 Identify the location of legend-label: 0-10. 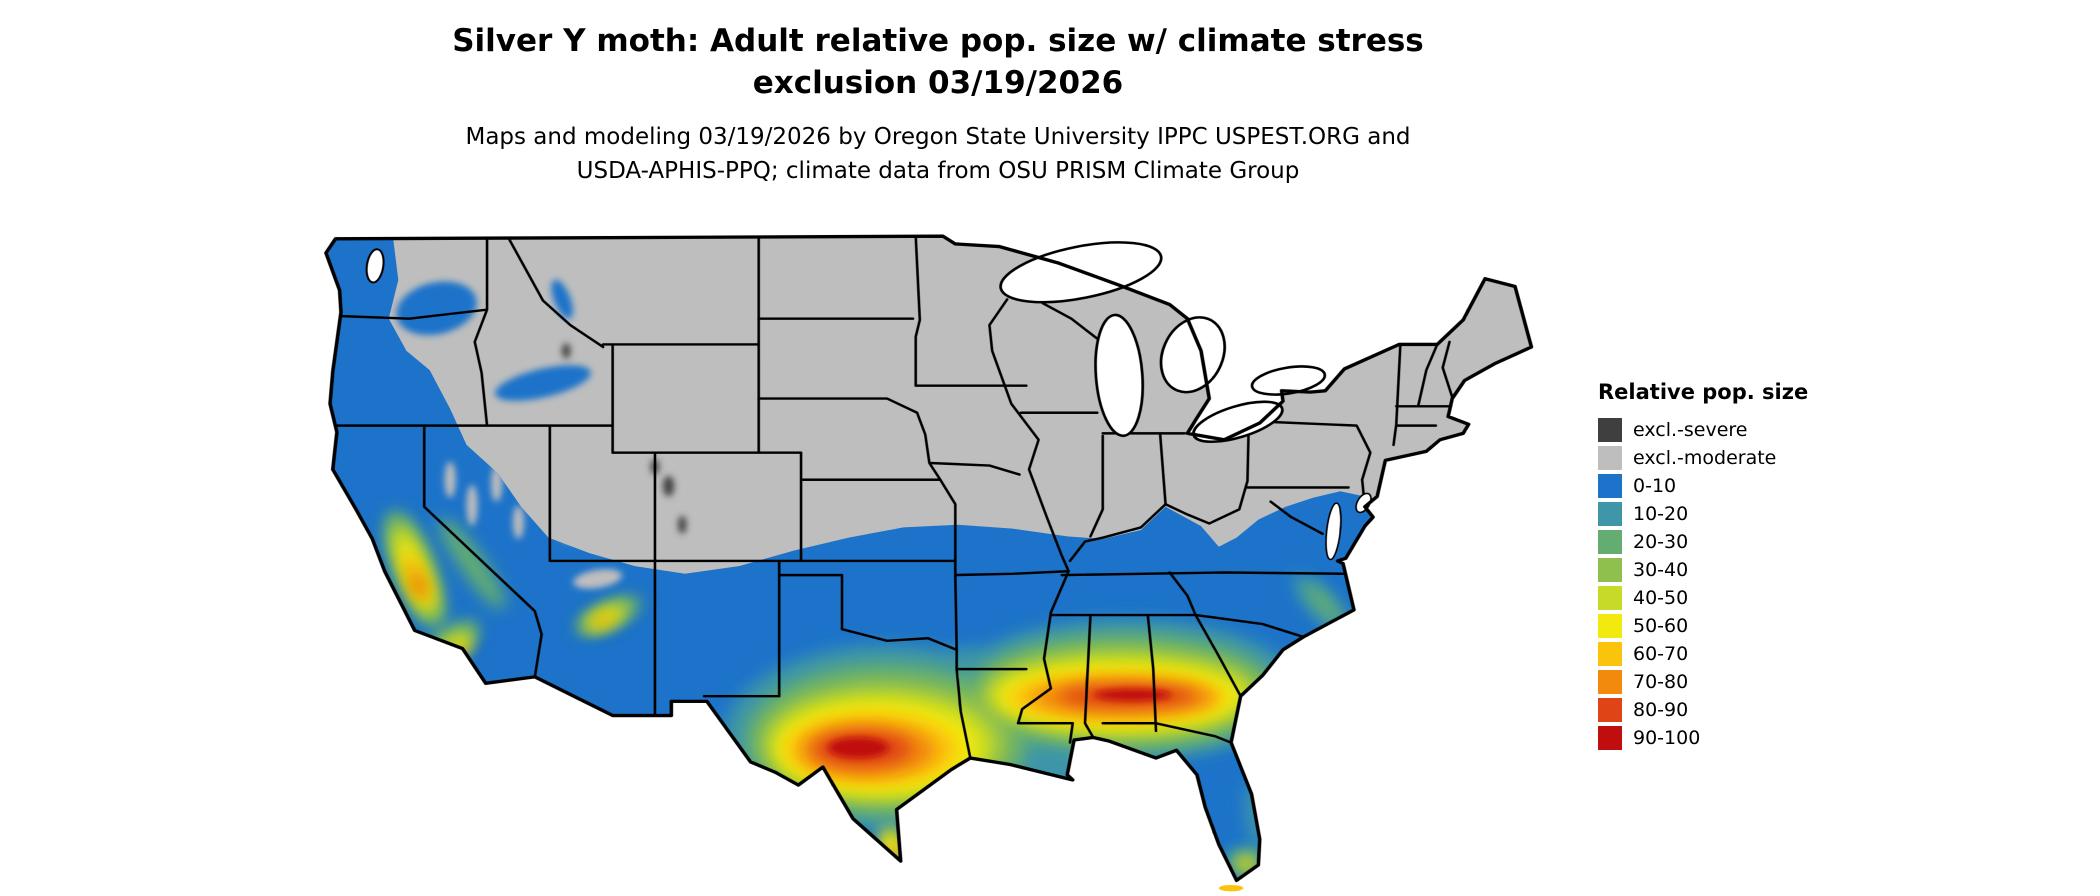
(1655, 486).